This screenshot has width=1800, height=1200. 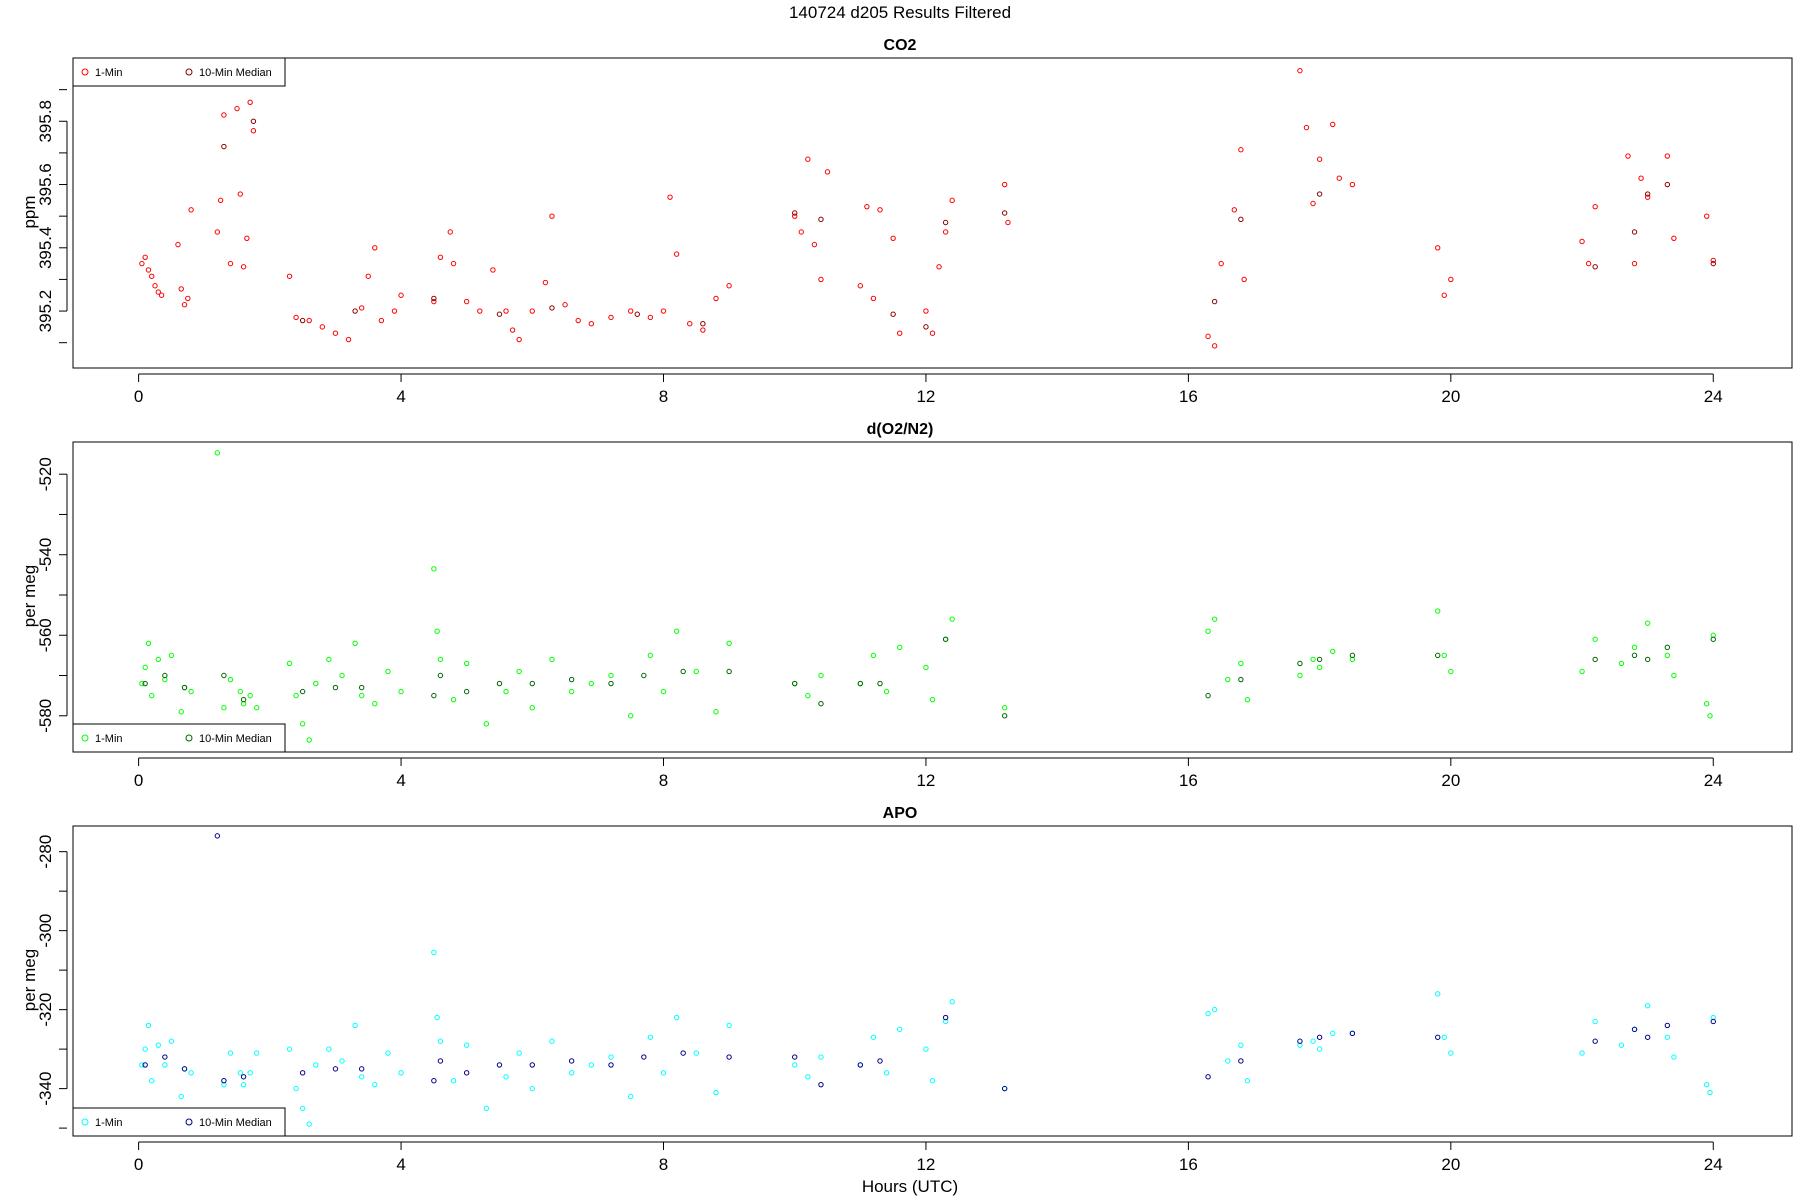 I want to click on apo-y-axis: -340 -320 -300 -280, so click(x=52, y=982).